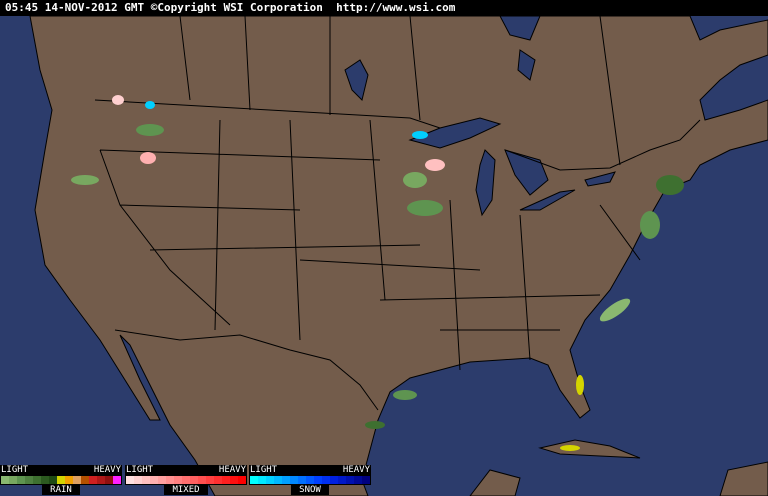 The width and height of the screenshot is (768, 496). I want to click on land-caribbean, so click(743, 478).